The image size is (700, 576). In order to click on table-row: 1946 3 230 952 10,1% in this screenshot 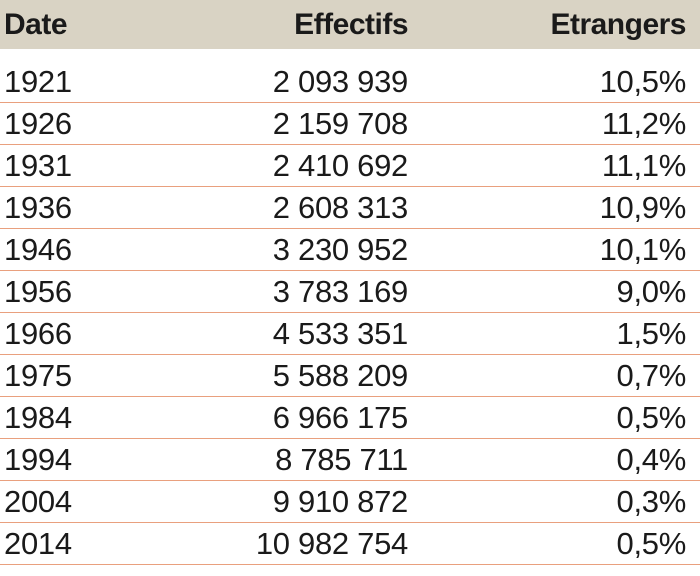, I will do `click(350, 250)`.